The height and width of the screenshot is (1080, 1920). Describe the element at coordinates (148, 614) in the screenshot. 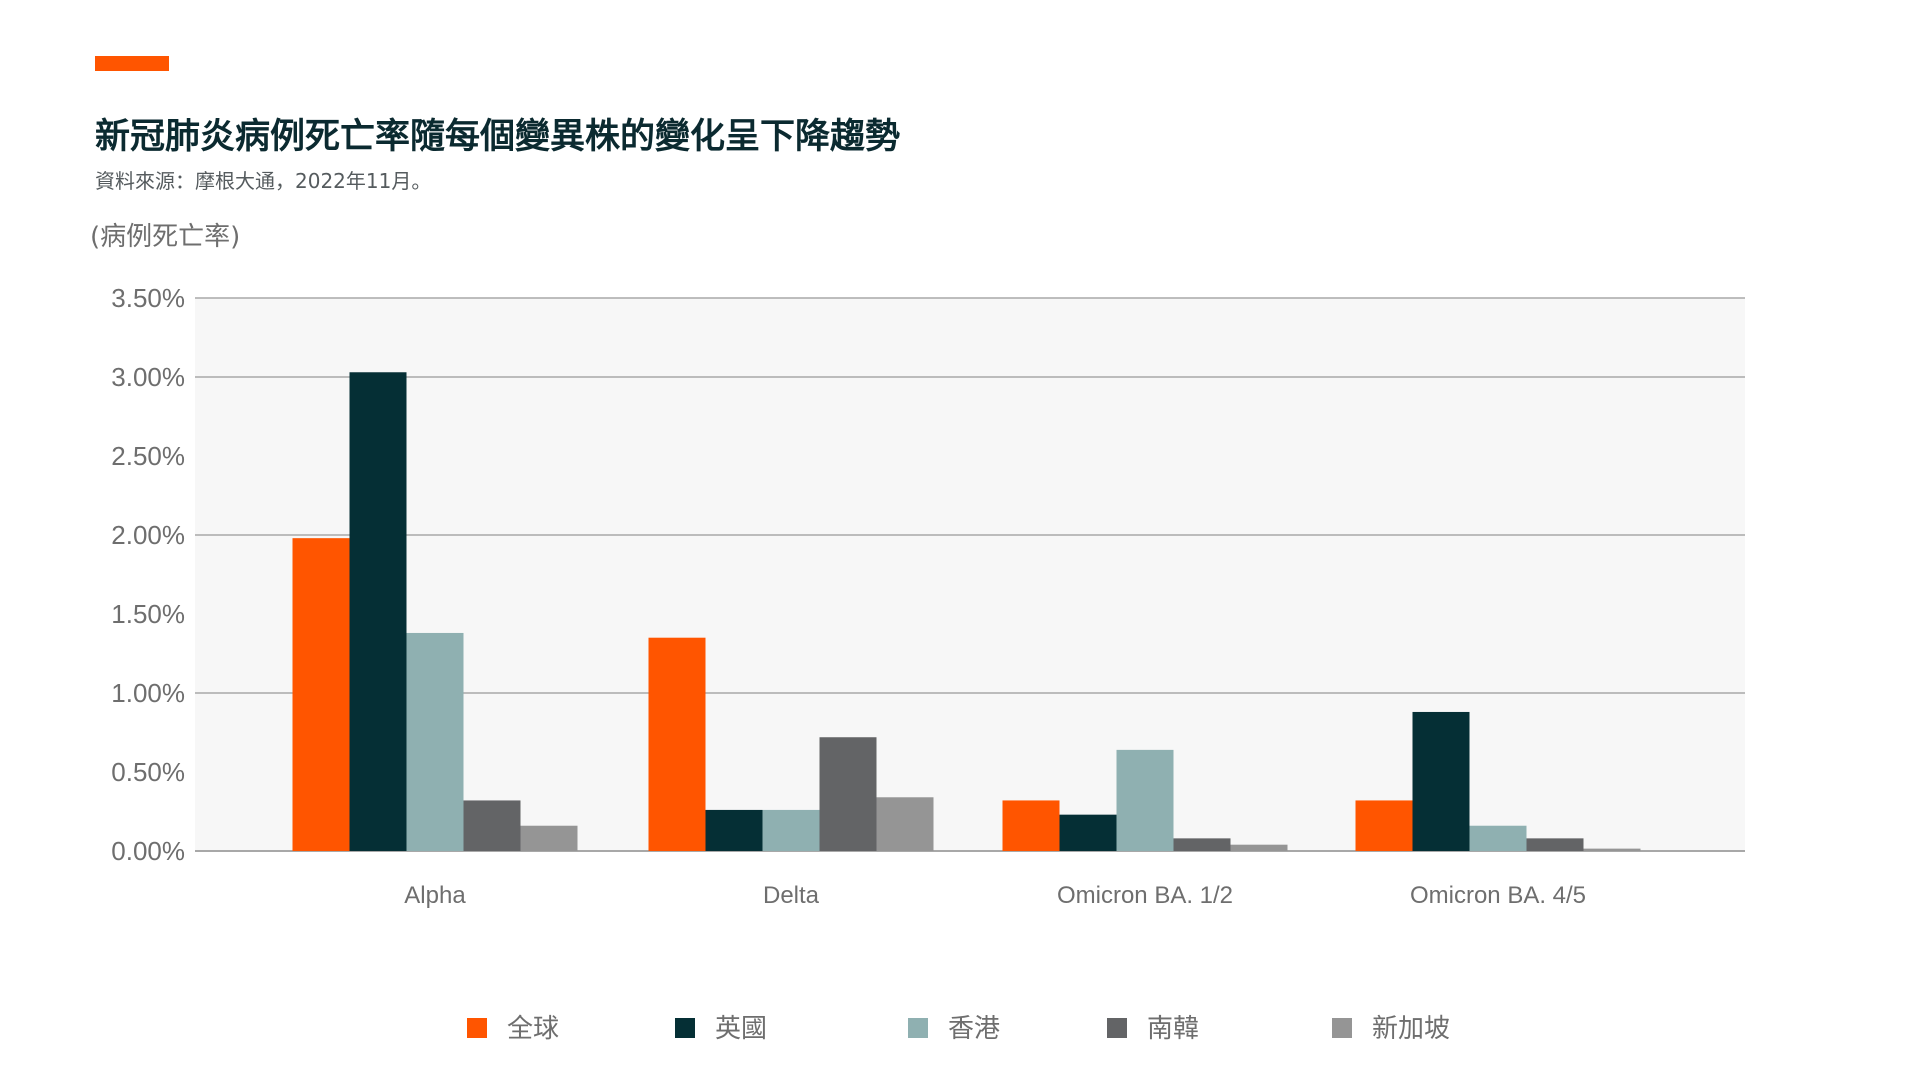

I see `y-tick-label: 1.50%` at that location.